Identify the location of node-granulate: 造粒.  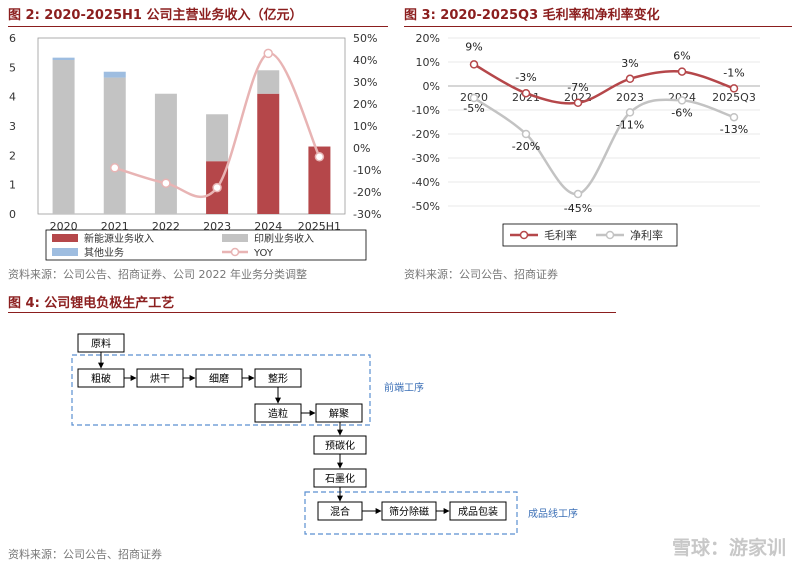
(278, 413).